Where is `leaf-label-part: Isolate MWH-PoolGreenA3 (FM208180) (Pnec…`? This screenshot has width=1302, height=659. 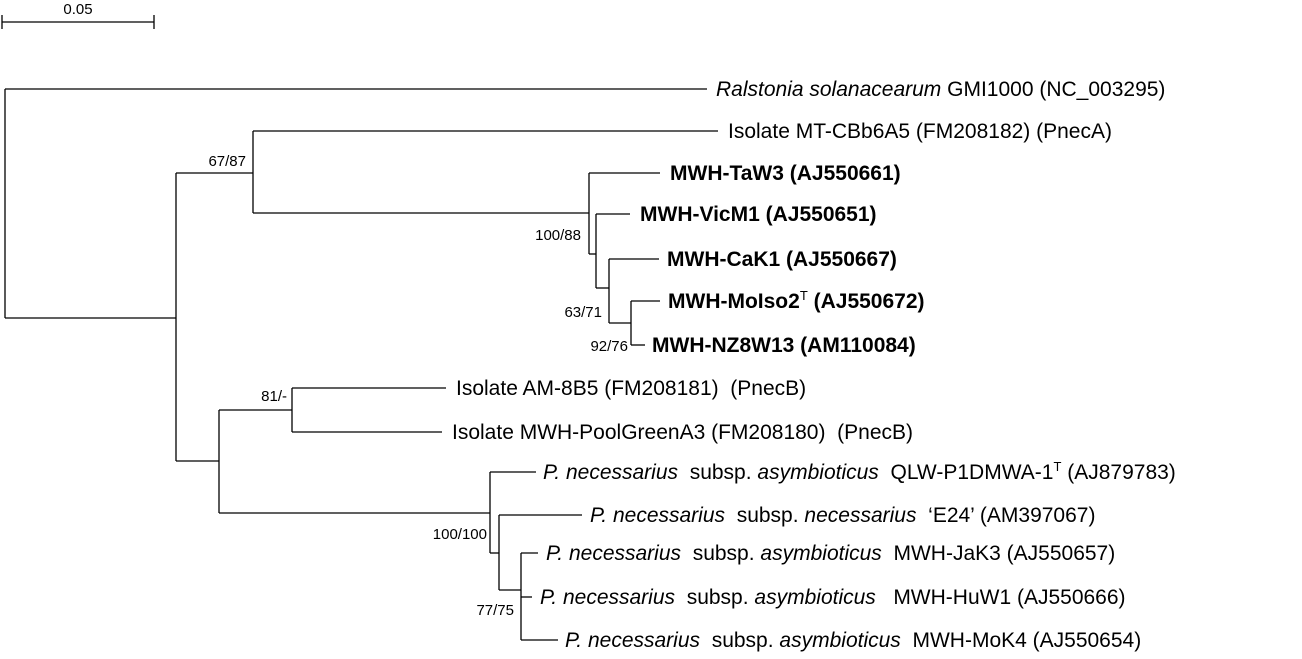 leaf-label-part: Isolate MWH-PoolGreenA3 (FM208180) (Pnec… is located at coordinates (682, 432).